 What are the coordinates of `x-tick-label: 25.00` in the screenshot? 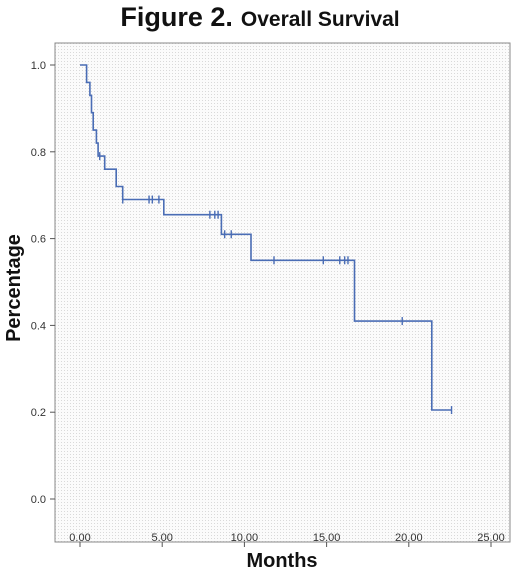 It's located at (491, 538).